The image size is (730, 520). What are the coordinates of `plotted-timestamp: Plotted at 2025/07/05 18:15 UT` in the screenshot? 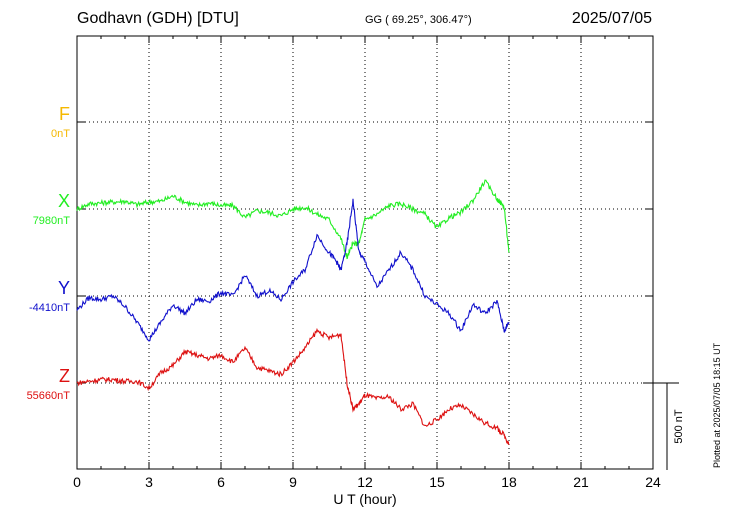 It's located at (717, 405).